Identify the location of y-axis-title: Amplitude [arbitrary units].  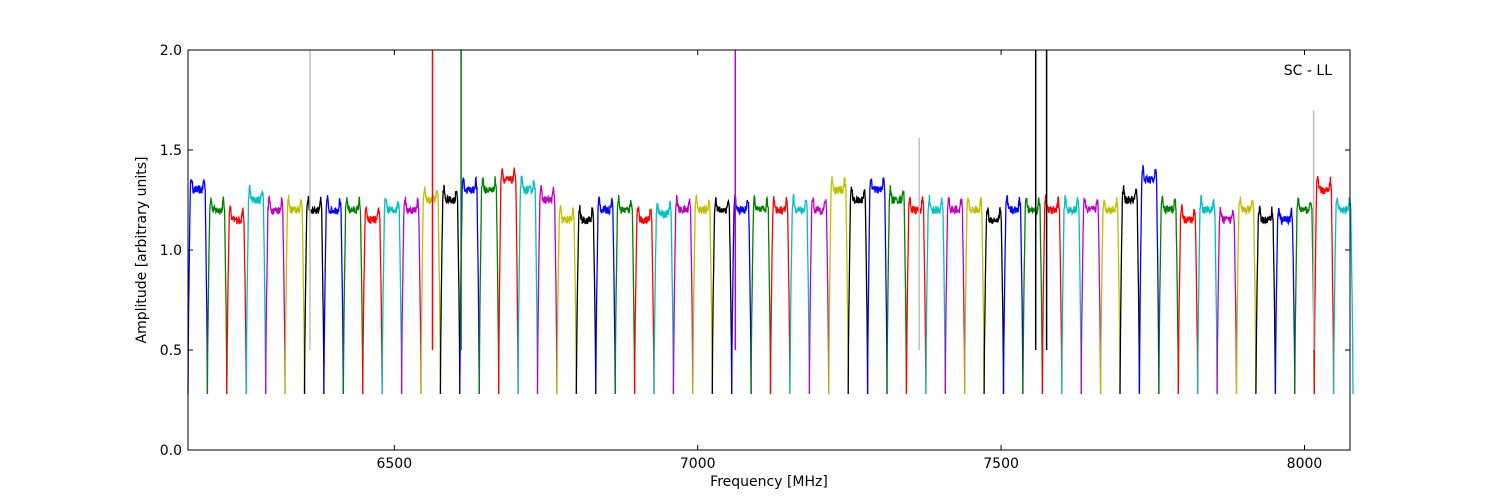
(142, 250).